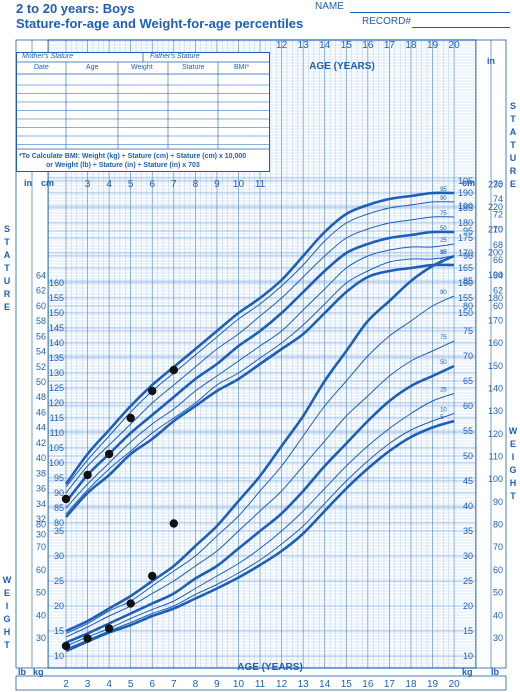  Describe the element at coordinates (465, 268) in the screenshot. I see `stature-right-cm-tick: 165` at that location.